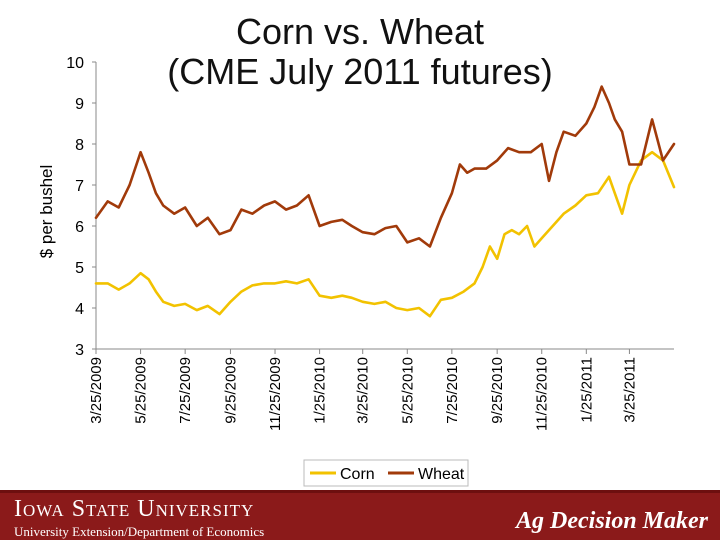 This screenshot has height=540, width=720. I want to click on x-tick-label: 11/25/2009, so click(275, 394).